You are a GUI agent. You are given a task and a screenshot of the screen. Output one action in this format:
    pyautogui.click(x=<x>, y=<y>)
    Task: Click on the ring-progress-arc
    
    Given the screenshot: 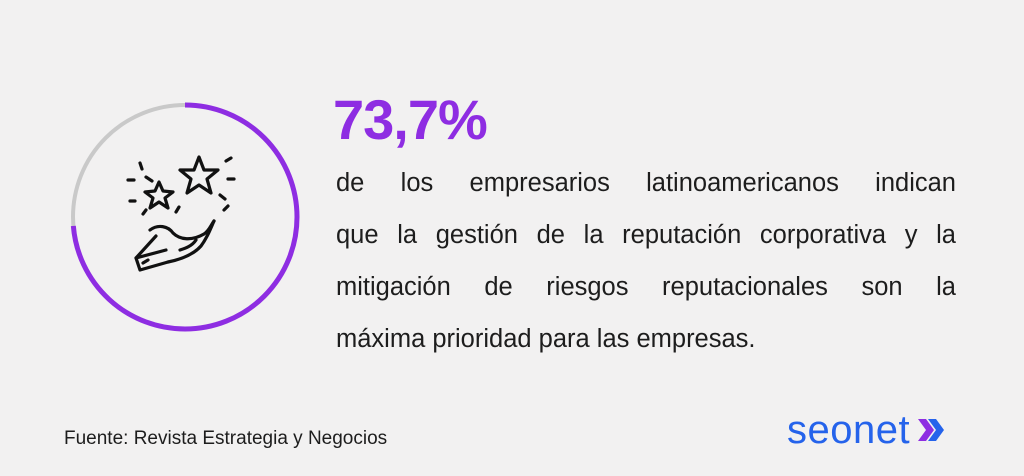 What is the action you would take?
    pyautogui.click(x=185, y=217)
    